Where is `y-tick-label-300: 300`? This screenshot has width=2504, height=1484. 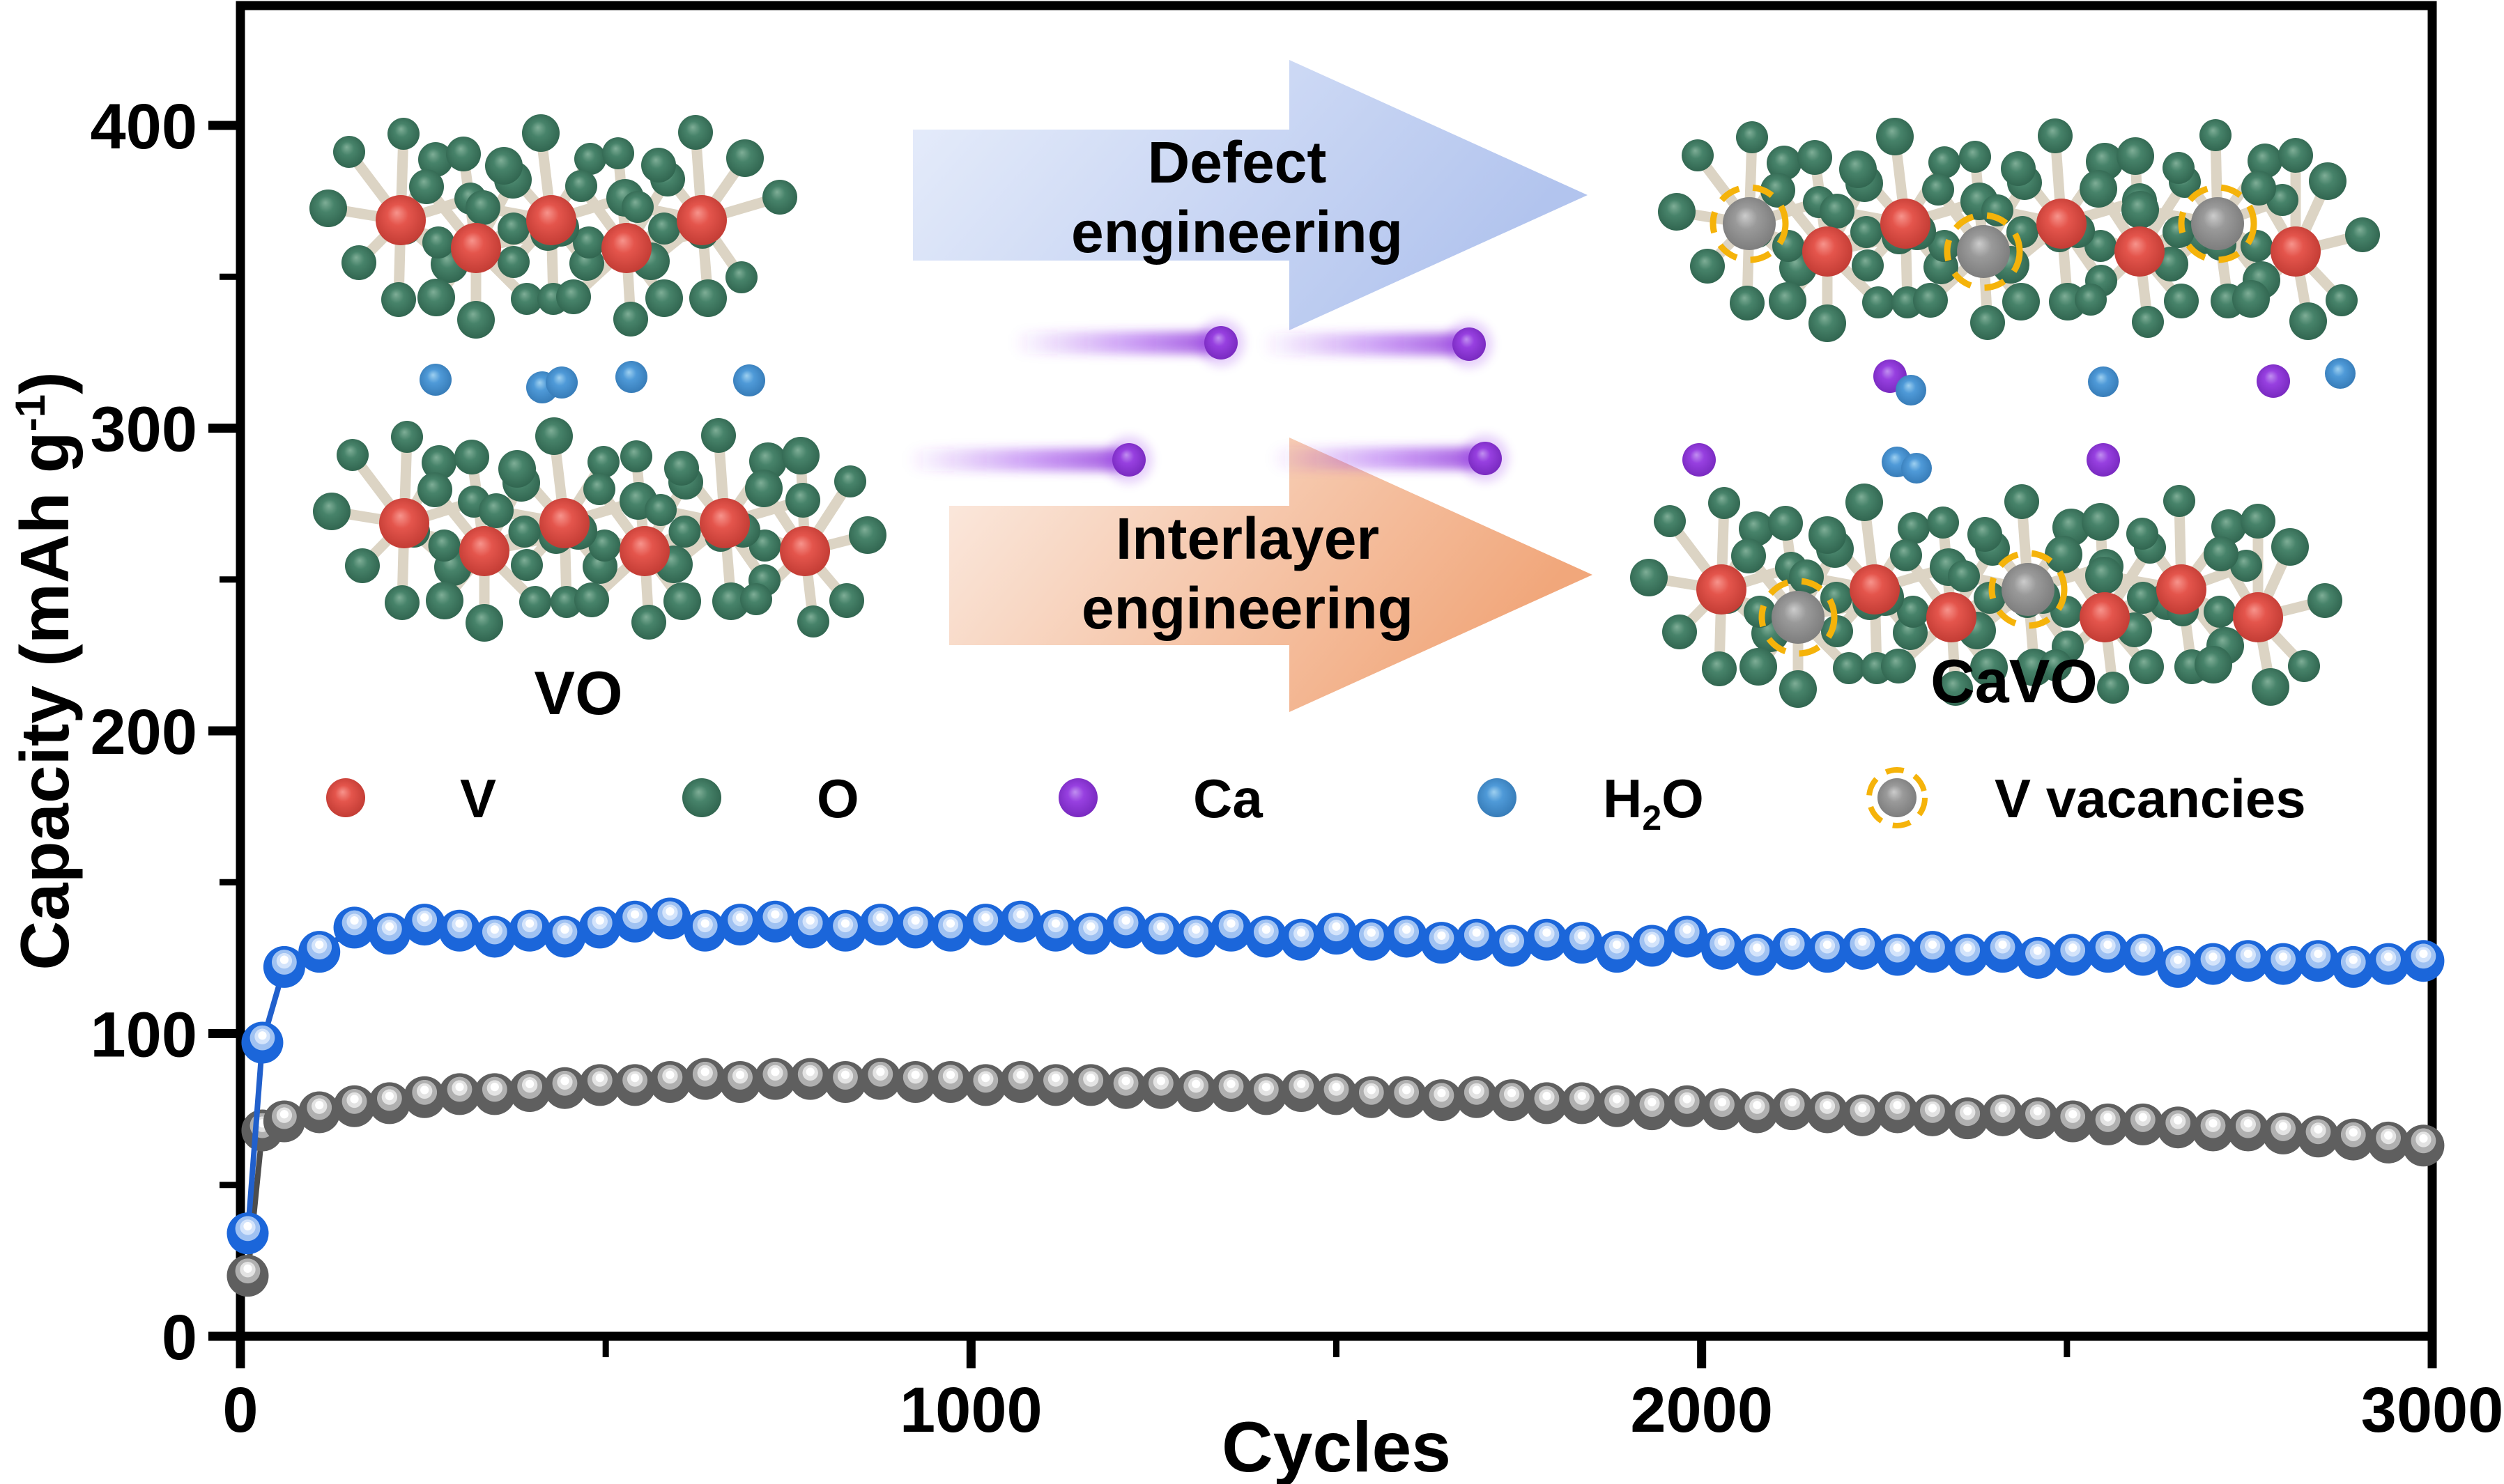 y-tick-label-300: 300 is located at coordinates (144, 429).